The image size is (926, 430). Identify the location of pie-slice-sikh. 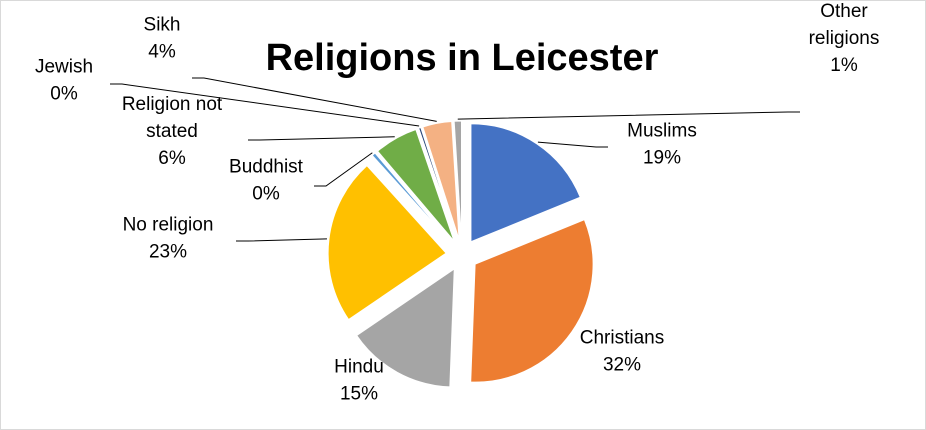
(441, 180).